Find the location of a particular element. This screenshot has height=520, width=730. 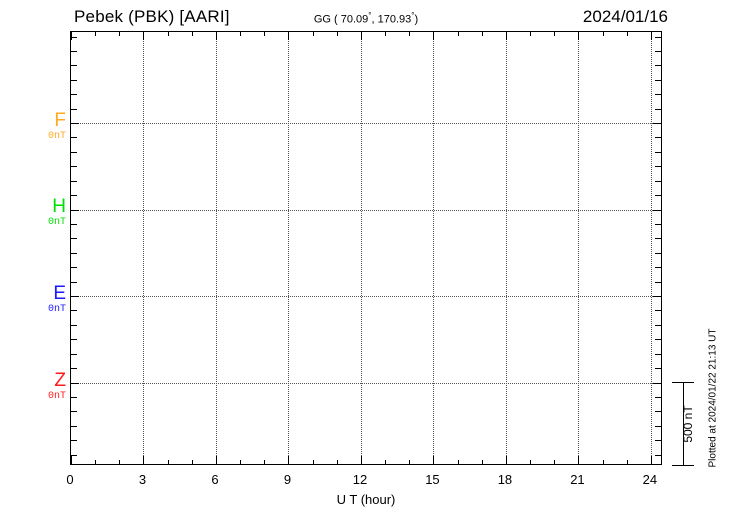

component-letter: F is located at coordinates (60, 120).